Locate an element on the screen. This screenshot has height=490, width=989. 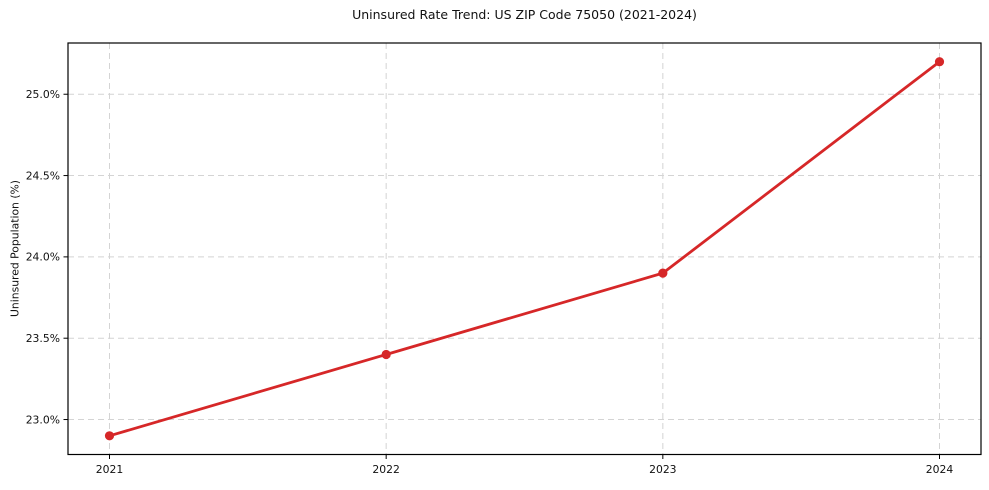
x-tick-label: 2021 is located at coordinates (109, 469).